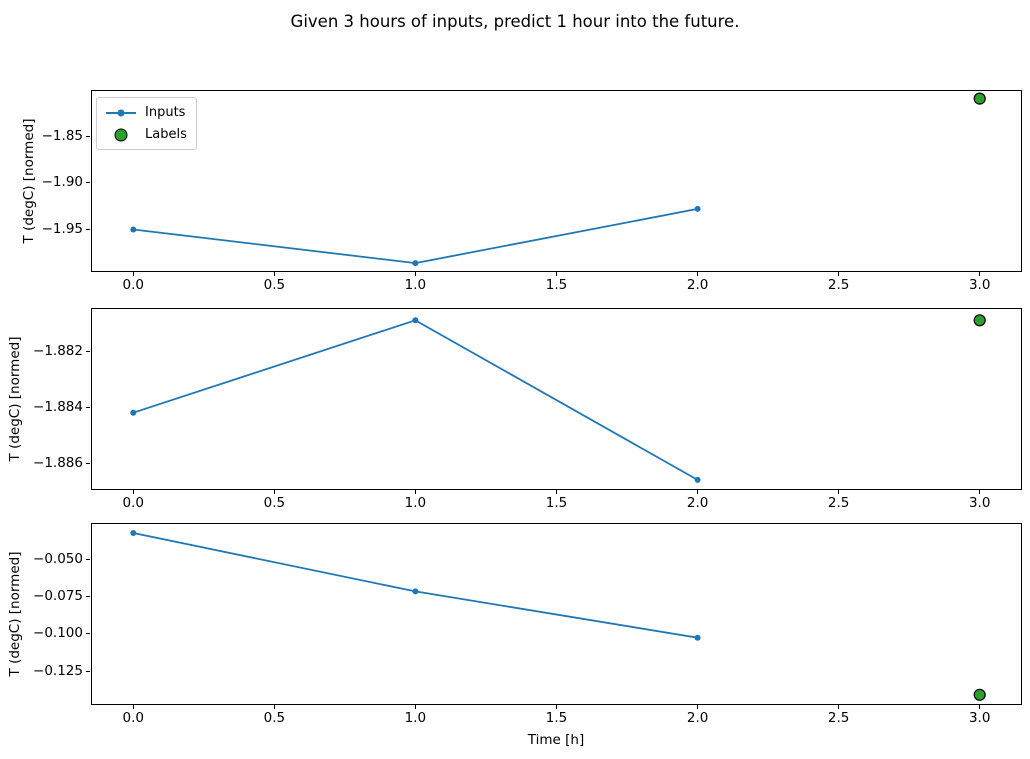  What do you see at coordinates (58, 406) in the screenshot?
I see `y-tick-label: −1.884` at bounding box center [58, 406].